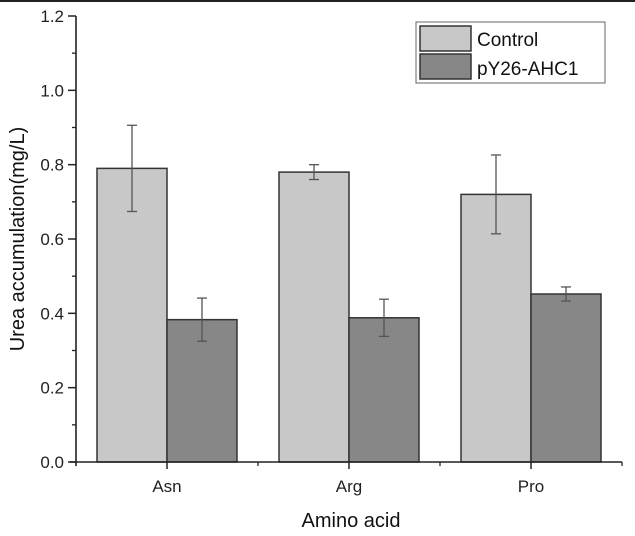 The height and width of the screenshot is (536, 635). What do you see at coordinates (314, 172) in the screenshot?
I see `error-bar-control-arg` at bounding box center [314, 172].